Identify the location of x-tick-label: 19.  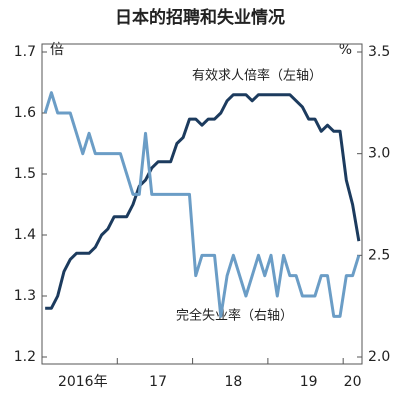
(309, 382).